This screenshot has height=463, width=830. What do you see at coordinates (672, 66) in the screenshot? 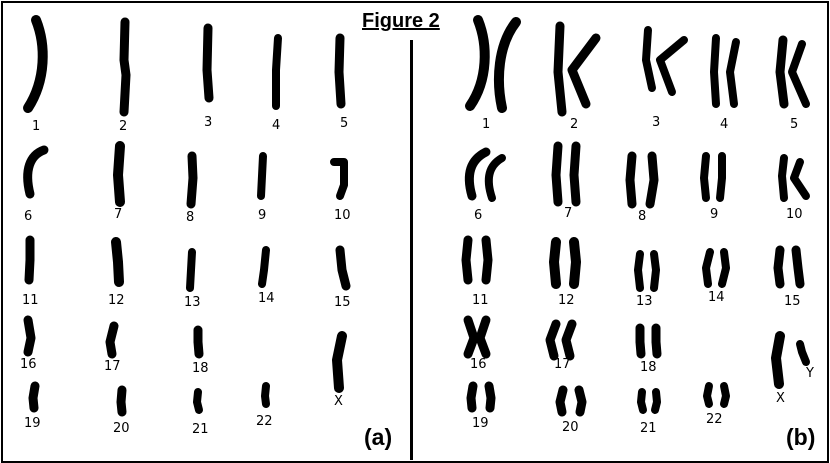
I see `chromosome-b-3-right` at bounding box center [672, 66].